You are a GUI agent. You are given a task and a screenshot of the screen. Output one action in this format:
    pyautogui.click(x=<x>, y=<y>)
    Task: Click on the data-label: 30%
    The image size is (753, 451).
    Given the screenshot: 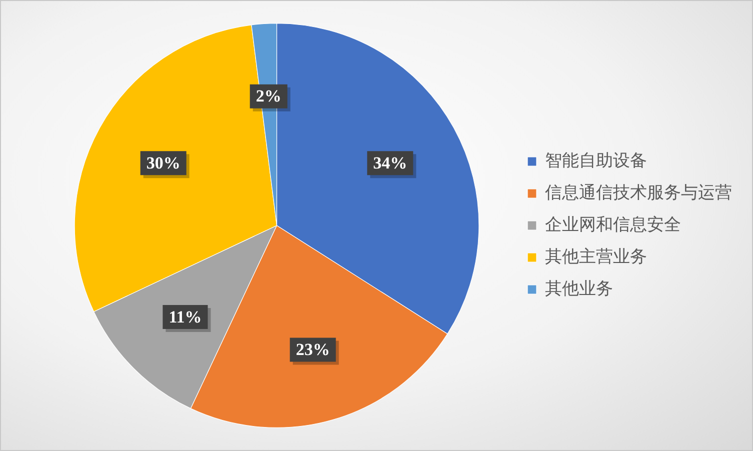 What is the action you would take?
    pyautogui.click(x=163, y=163)
    